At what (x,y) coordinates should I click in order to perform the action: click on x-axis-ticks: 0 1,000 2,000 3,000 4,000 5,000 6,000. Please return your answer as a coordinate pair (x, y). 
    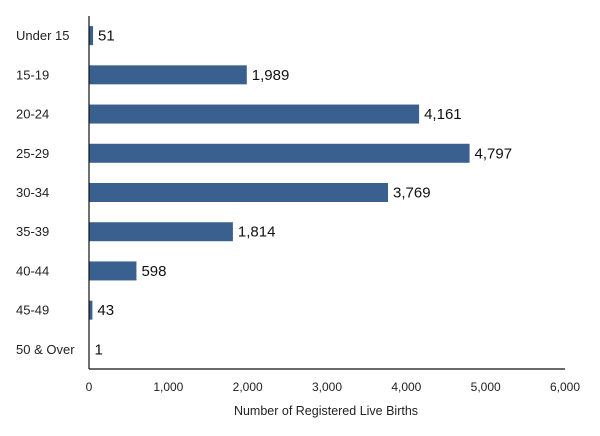
    Looking at the image, I should click on (333, 387).